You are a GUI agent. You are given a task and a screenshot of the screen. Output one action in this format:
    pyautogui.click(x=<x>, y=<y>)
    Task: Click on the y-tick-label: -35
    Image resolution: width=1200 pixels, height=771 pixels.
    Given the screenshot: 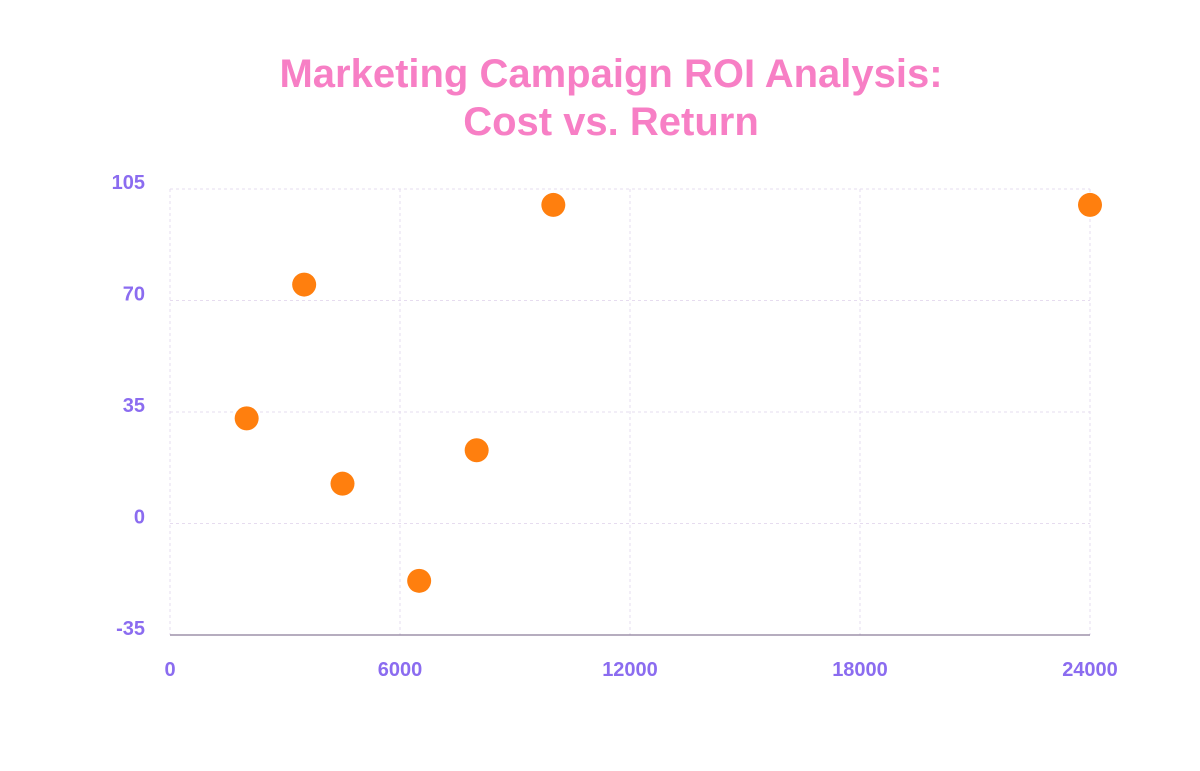 What is the action you would take?
    pyautogui.click(x=130, y=629)
    